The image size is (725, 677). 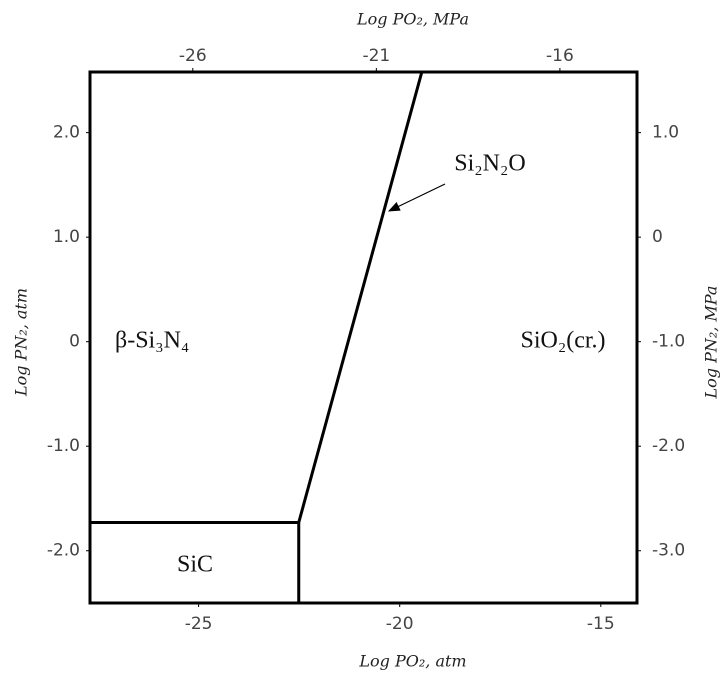 What do you see at coordinates (63, 551) in the screenshot?
I see `y-tick-label: -2.0` at bounding box center [63, 551].